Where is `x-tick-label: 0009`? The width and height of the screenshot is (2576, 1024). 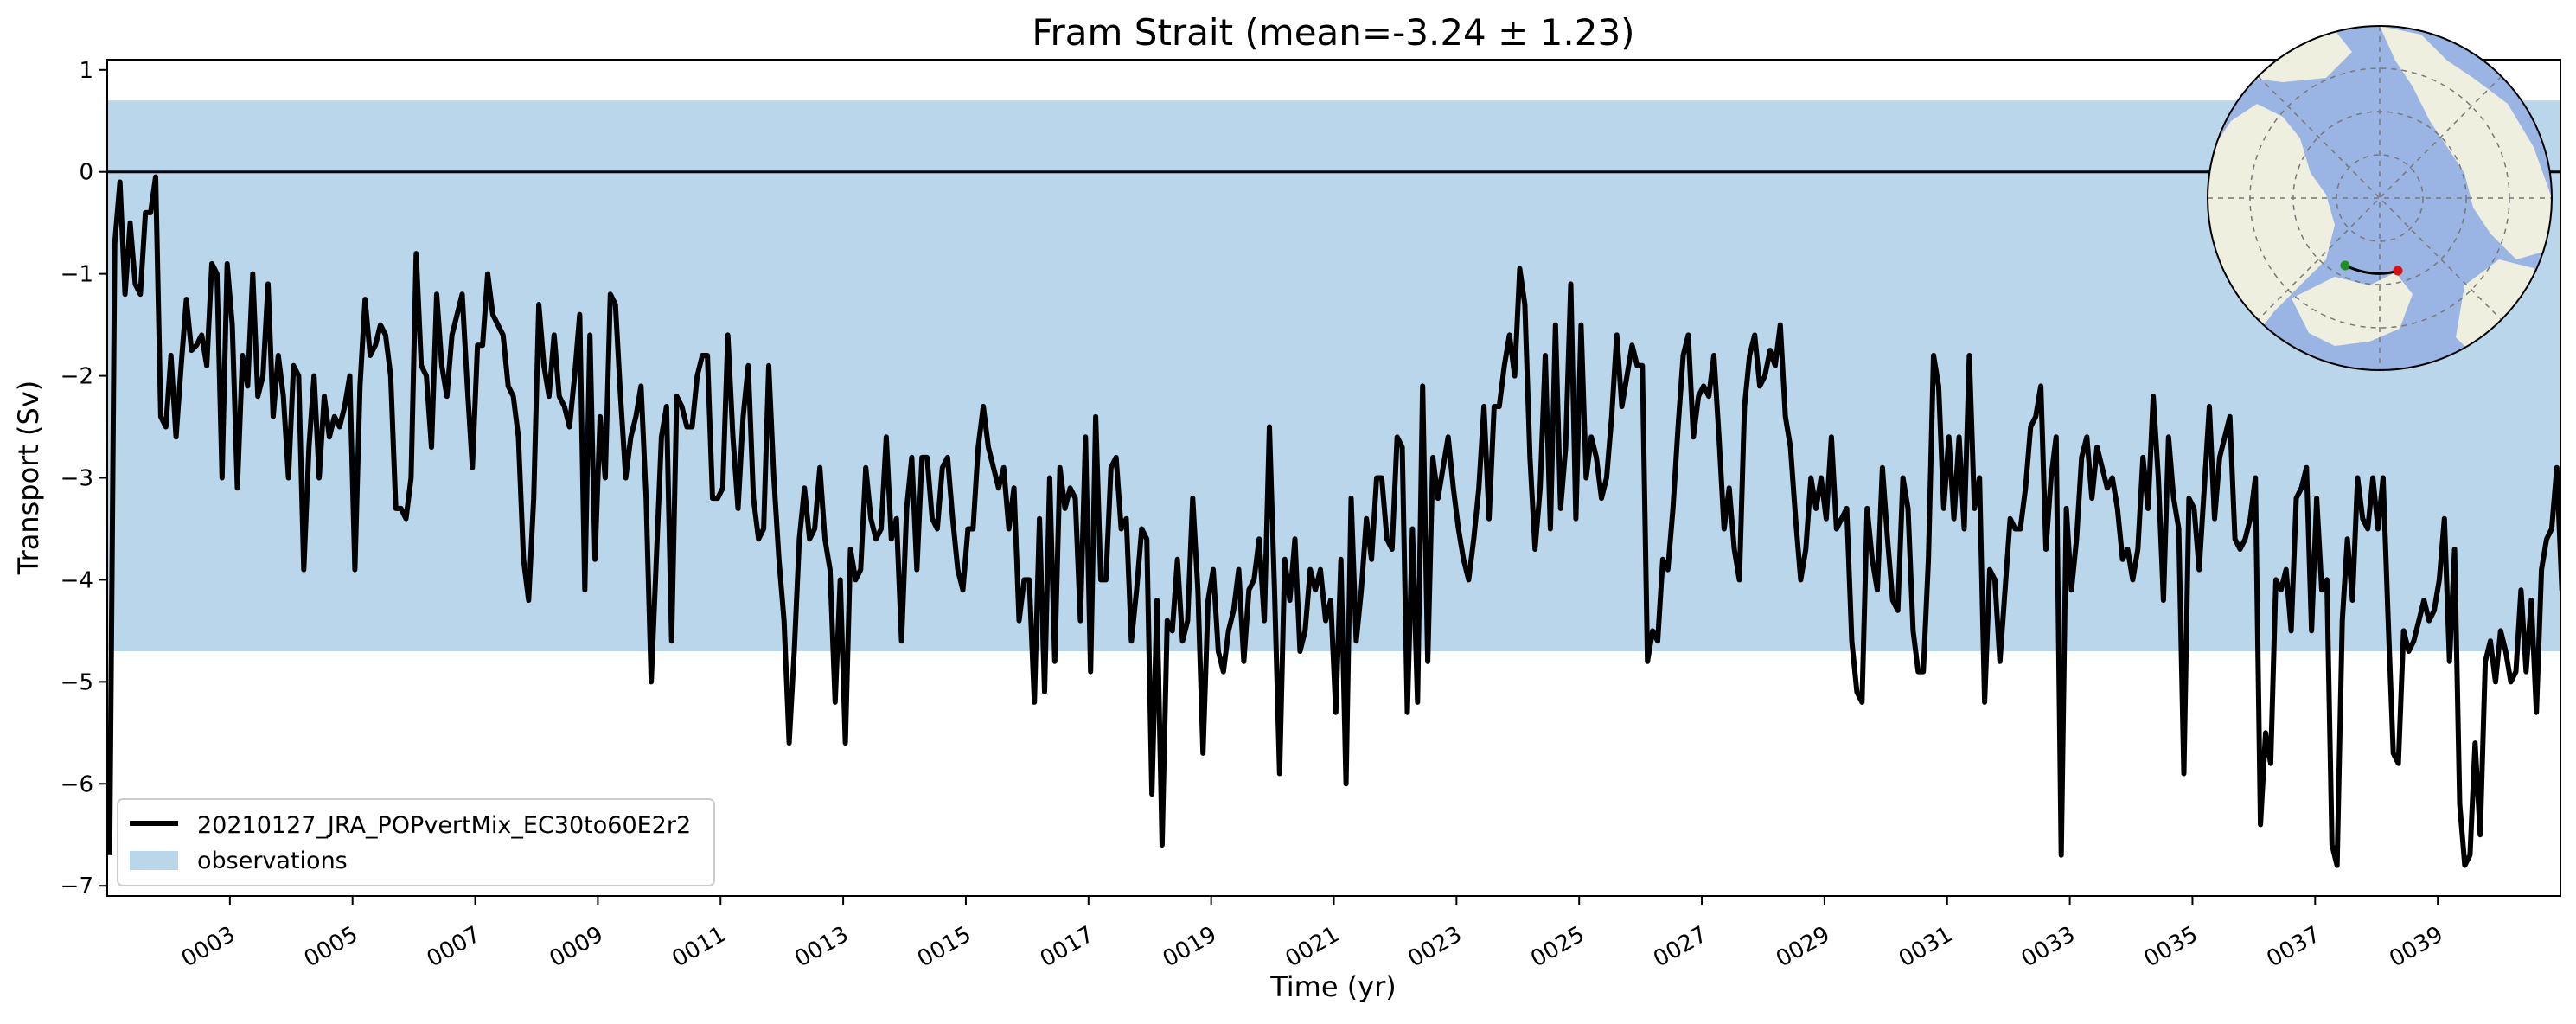
x-tick-label: 0009 is located at coordinates (576, 946).